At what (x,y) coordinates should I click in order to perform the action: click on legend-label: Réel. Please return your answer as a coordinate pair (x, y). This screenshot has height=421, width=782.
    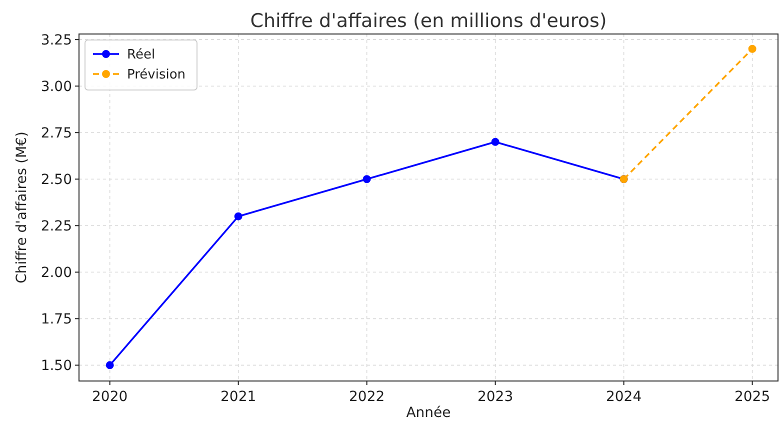
    Looking at the image, I should click on (141, 55).